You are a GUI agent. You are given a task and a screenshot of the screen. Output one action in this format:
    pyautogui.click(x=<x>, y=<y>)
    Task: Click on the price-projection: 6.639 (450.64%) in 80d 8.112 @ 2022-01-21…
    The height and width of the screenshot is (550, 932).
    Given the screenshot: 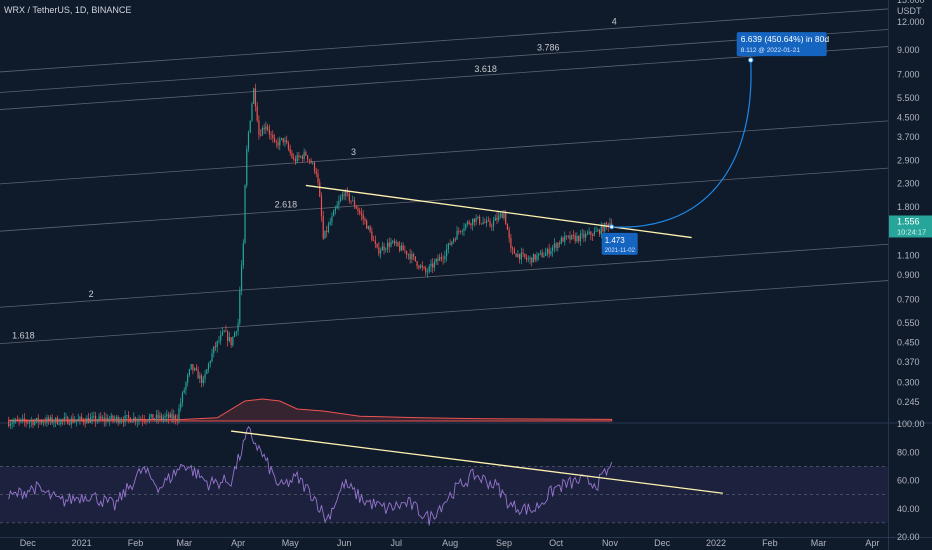 What is the action you would take?
    pyautogui.click(x=715, y=143)
    